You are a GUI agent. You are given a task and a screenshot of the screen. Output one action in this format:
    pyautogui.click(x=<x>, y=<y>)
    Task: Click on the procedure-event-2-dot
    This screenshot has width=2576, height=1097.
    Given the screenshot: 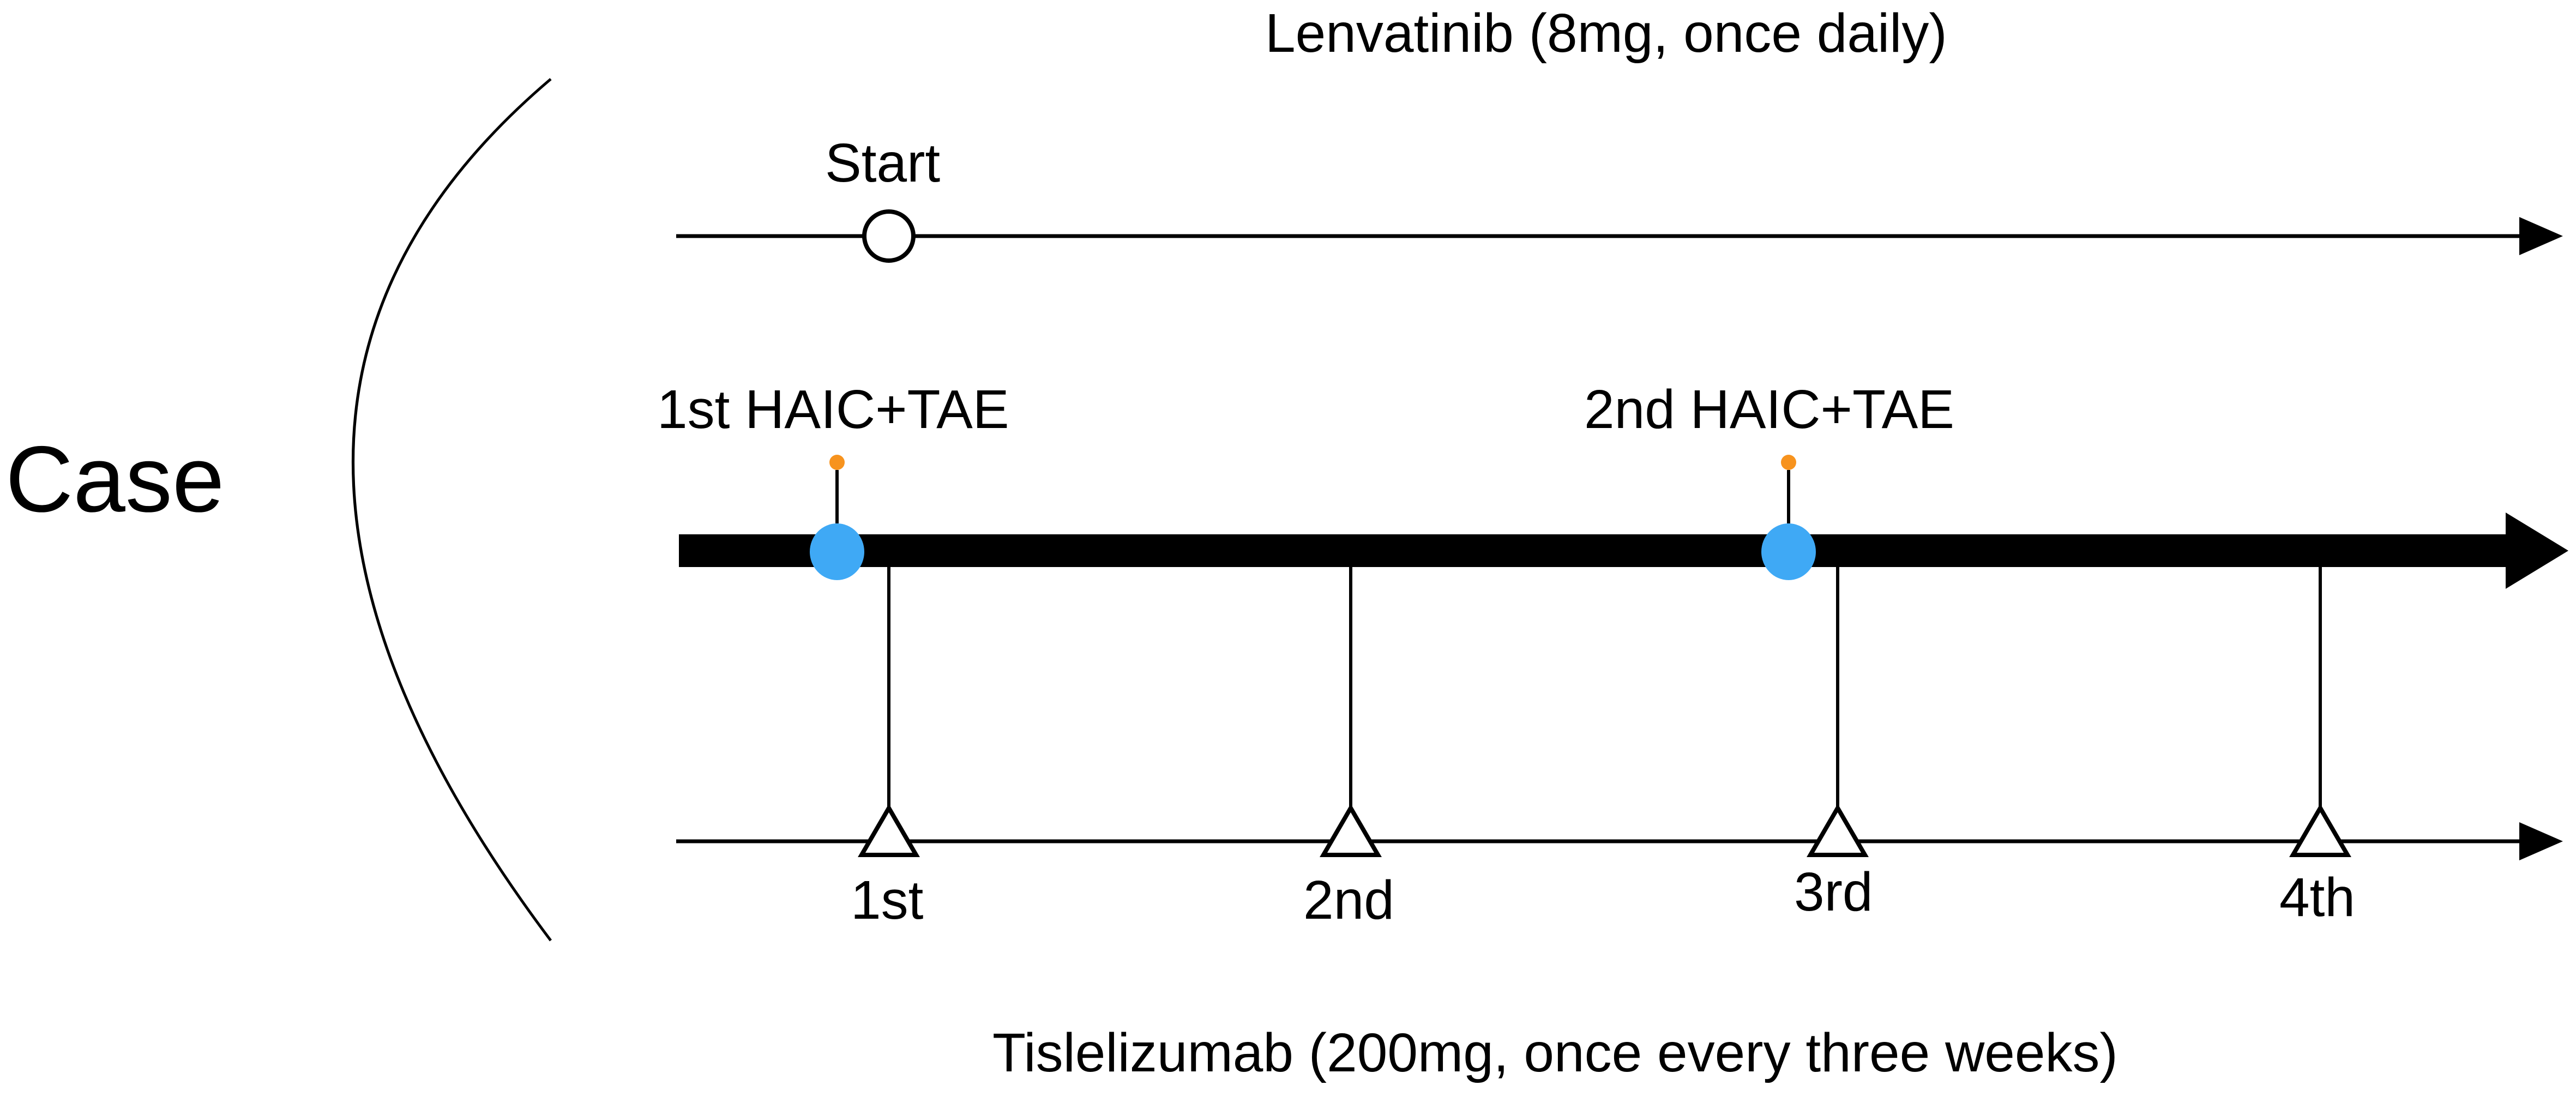 What is the action you would take?
    pyautogui.click(x=1788, y=463)
    